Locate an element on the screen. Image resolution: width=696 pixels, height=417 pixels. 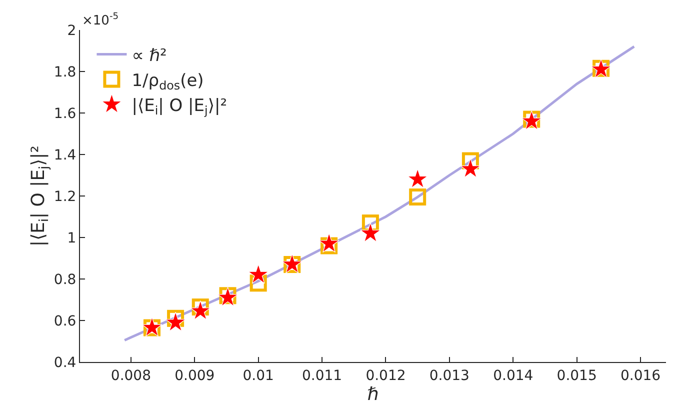
y-tick-label: 0.4 is located at coordinates (65, 362).